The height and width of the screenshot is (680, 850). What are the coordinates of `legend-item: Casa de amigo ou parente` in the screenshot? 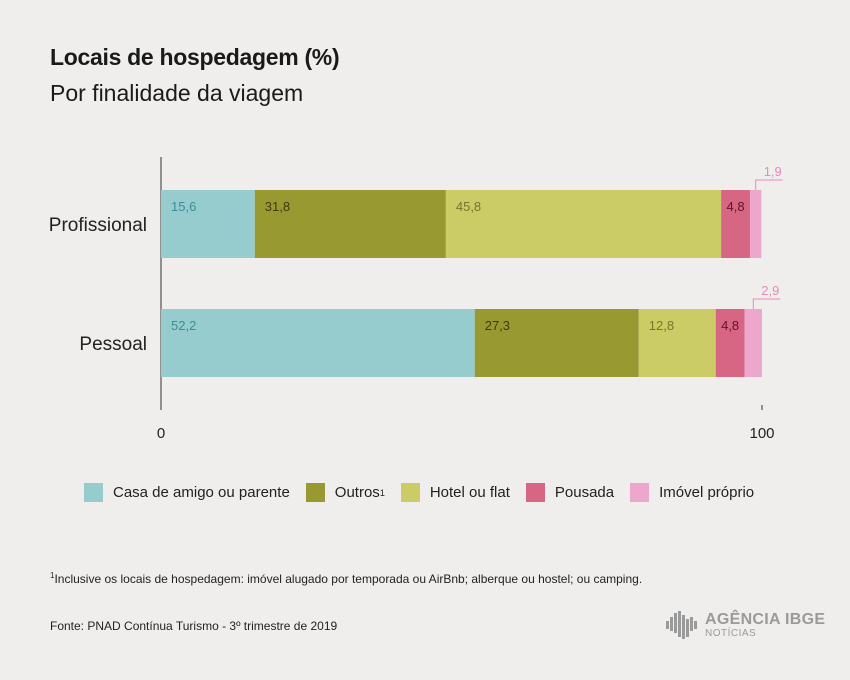 It's located at (187, 492).